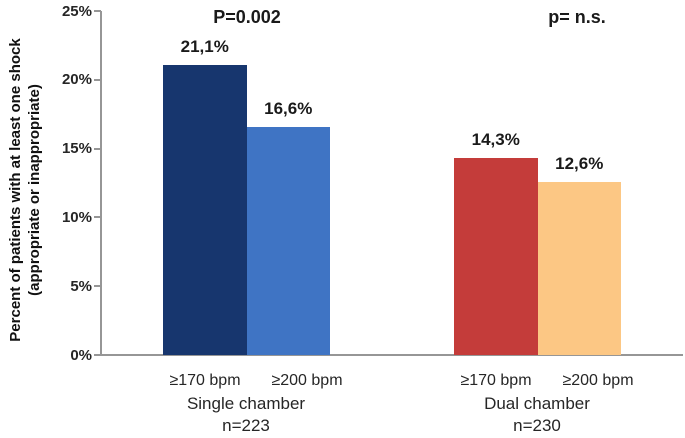 This screenshot has height=438, width=685. What do you see at coordinates (101, 183) in the screenshot?
I see `y-axis-line` at bounding box center [101, 183].